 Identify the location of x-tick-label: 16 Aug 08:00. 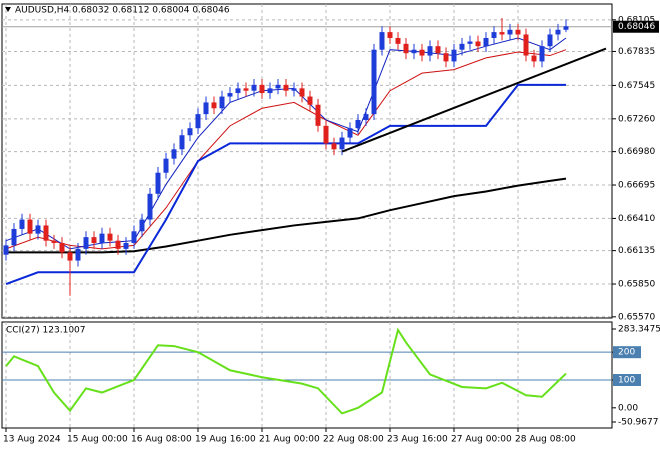
(161, 440).